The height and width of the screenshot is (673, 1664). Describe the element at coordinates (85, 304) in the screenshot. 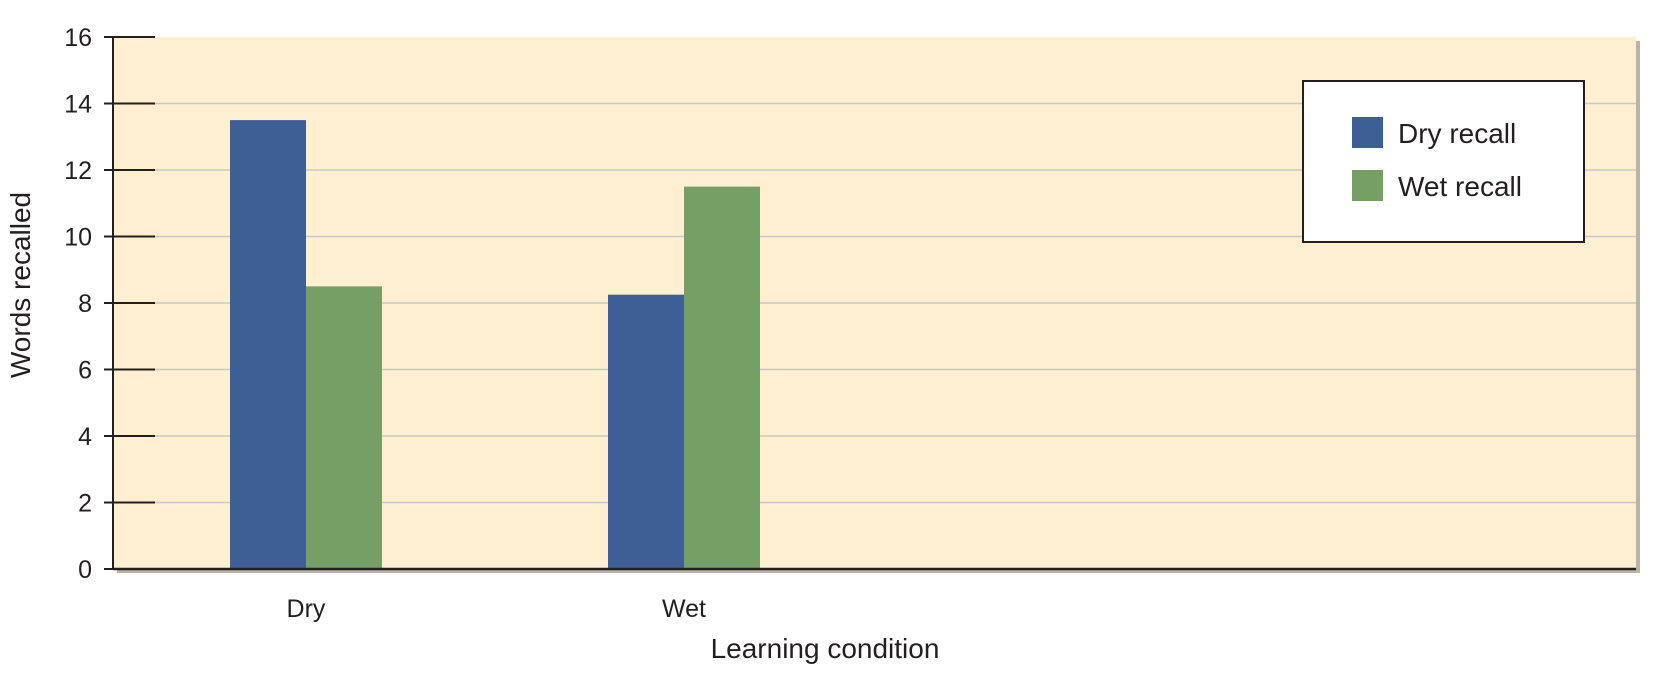

I see `y-tick-label: 8` at that location.